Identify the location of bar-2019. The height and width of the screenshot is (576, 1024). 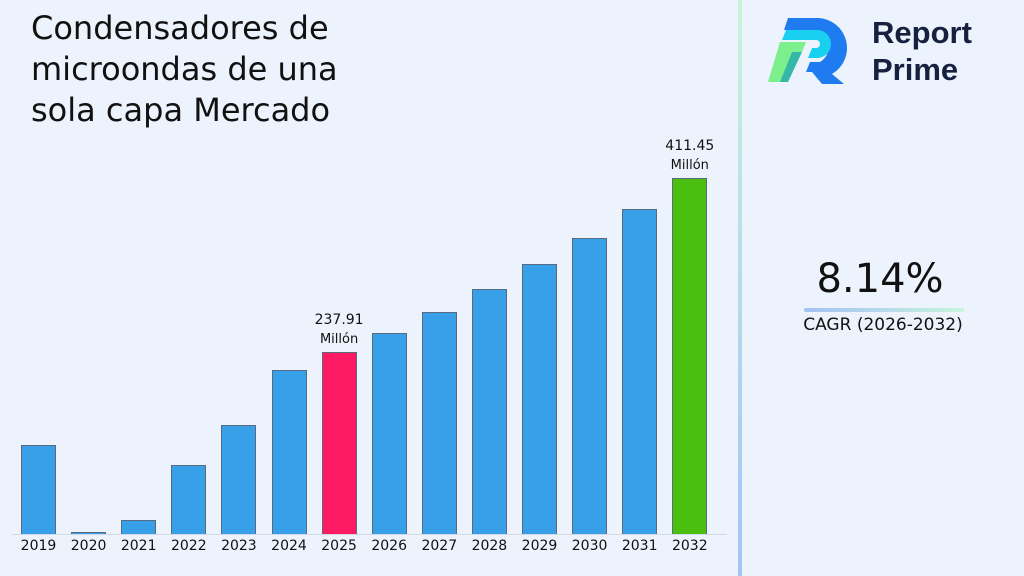
(38, 489).